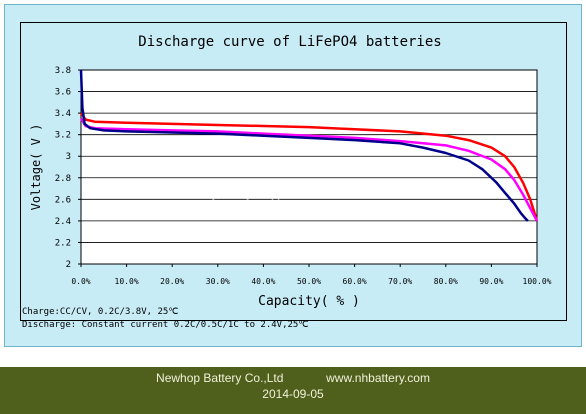  What do you see at coordinates (63, 179) in the screenshot?
I see `y-tick-label: 2.8` at bounding box center [63, 179].